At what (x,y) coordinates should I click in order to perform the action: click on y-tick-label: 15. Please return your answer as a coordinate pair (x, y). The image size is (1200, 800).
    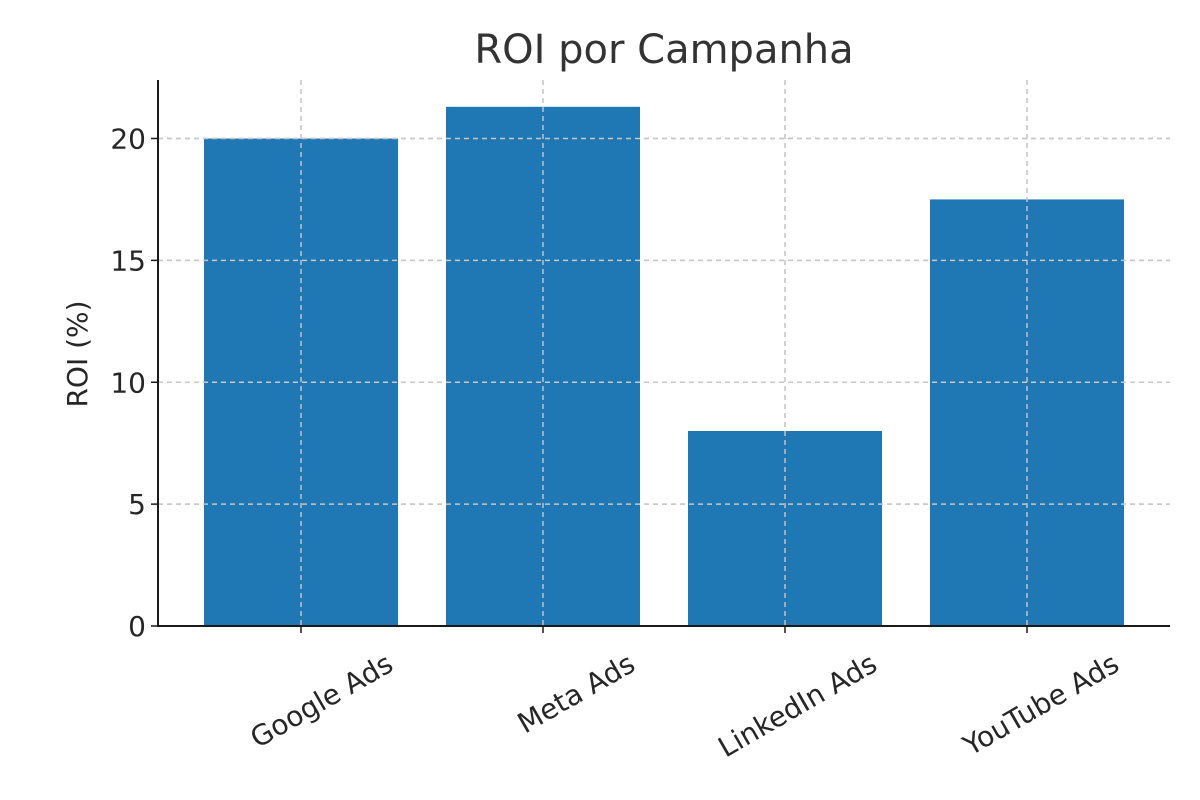
    Looking at the image, I should click on (128, 260).